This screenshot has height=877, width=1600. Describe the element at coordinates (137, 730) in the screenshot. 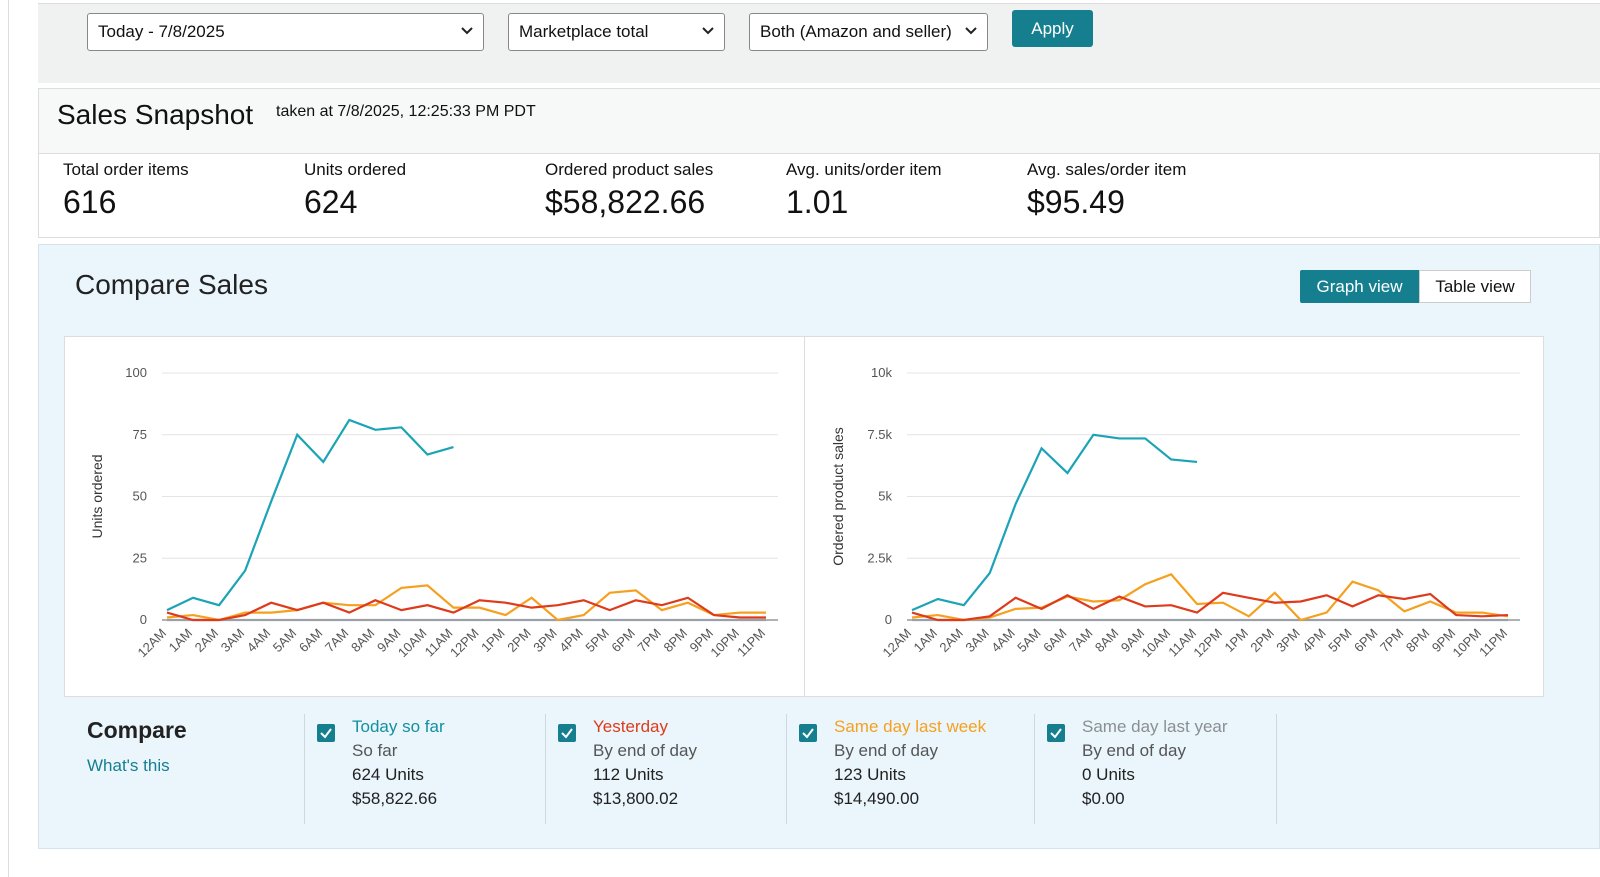

I see `compare-title: Compare` at that location.